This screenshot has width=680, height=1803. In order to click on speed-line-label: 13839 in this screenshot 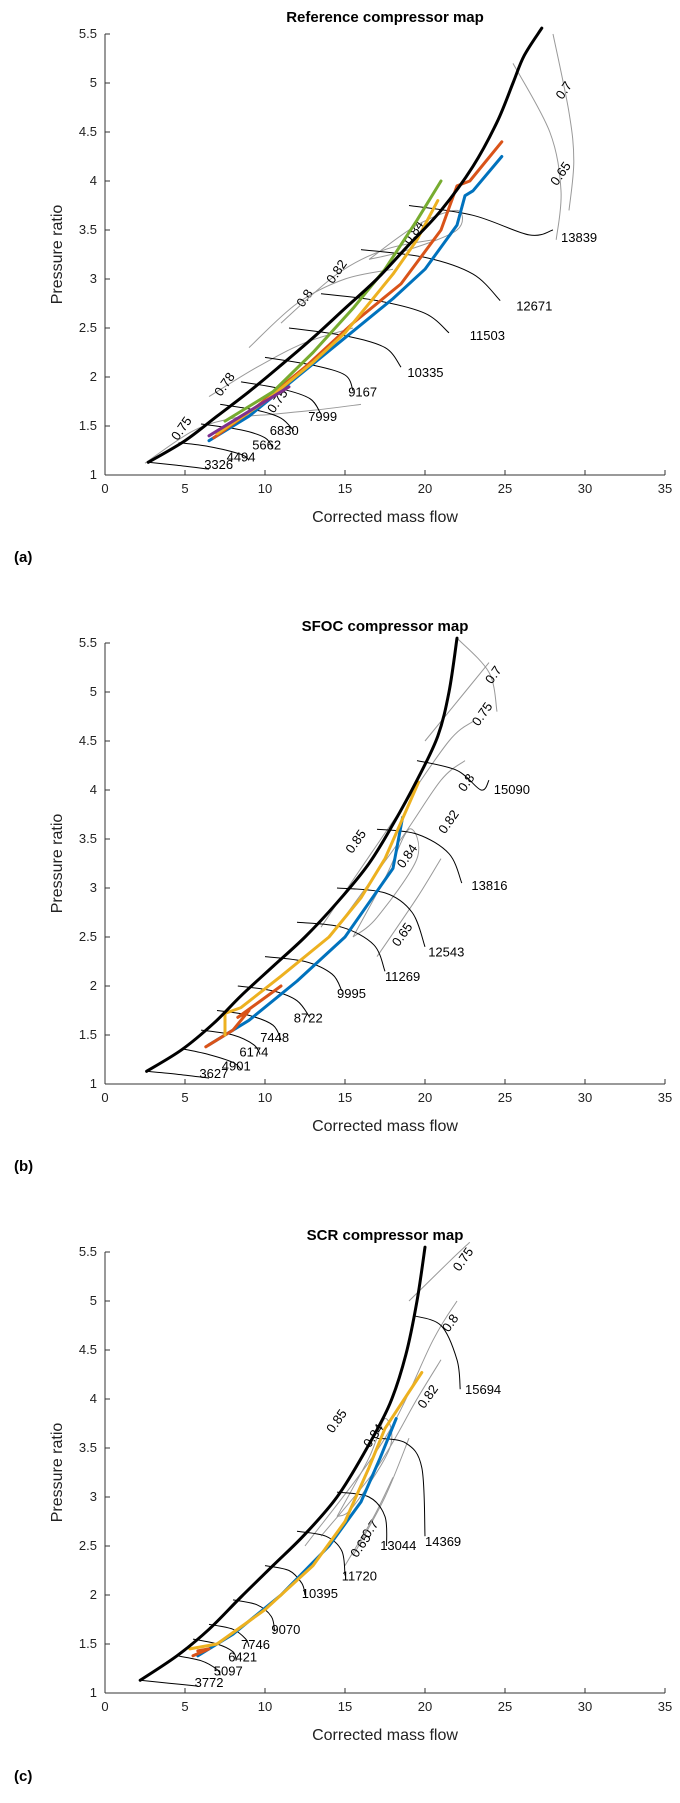, I will do `click(579, 237)`.